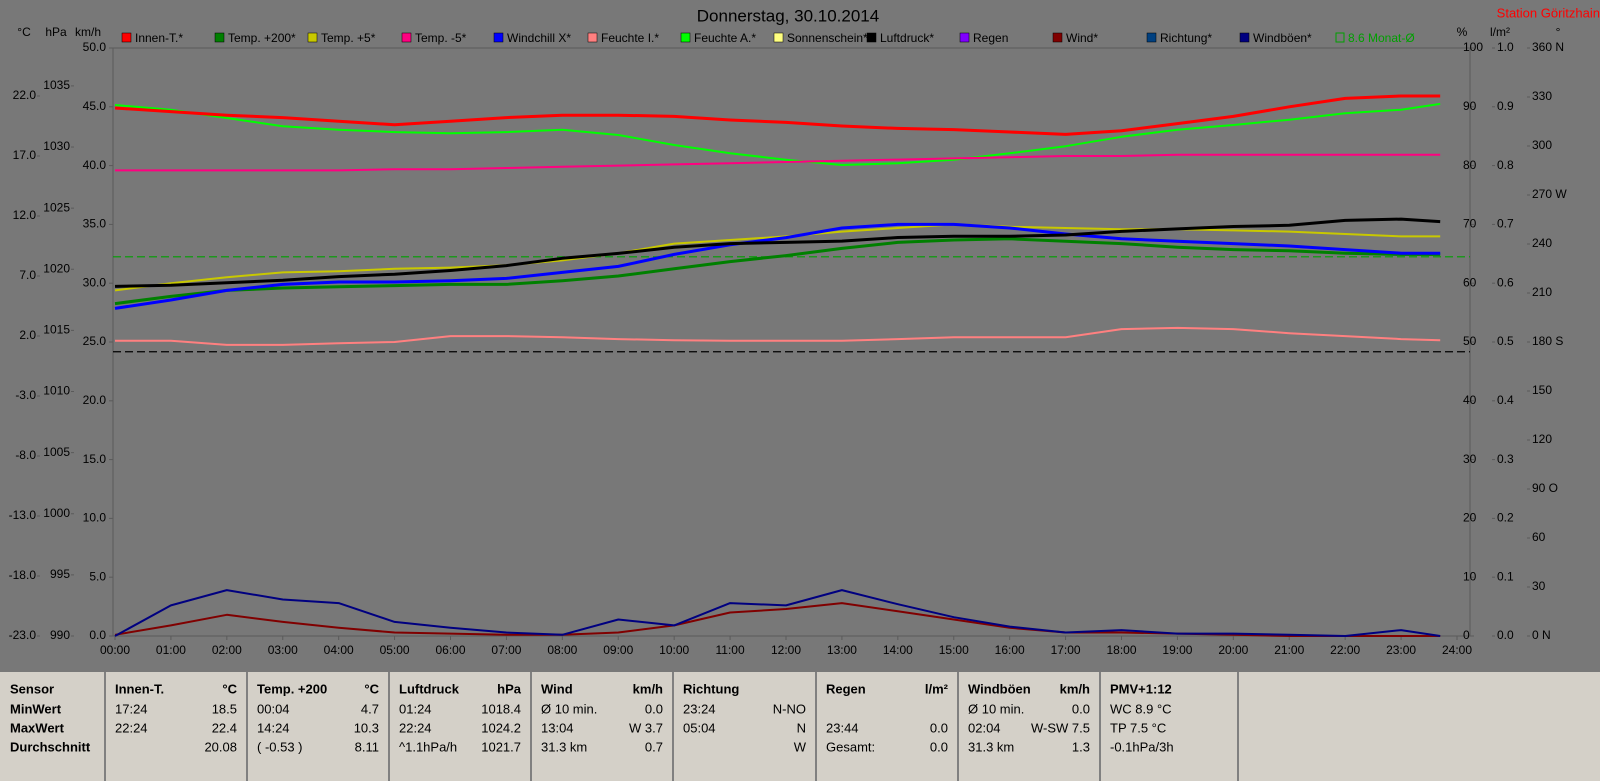 The image size is (1600, 781). What do you see at coordinates (788, 15) in the screenshot?
I see `chart-title: Donnerstag, 30.10.2014` at bounding box center [788, 15].